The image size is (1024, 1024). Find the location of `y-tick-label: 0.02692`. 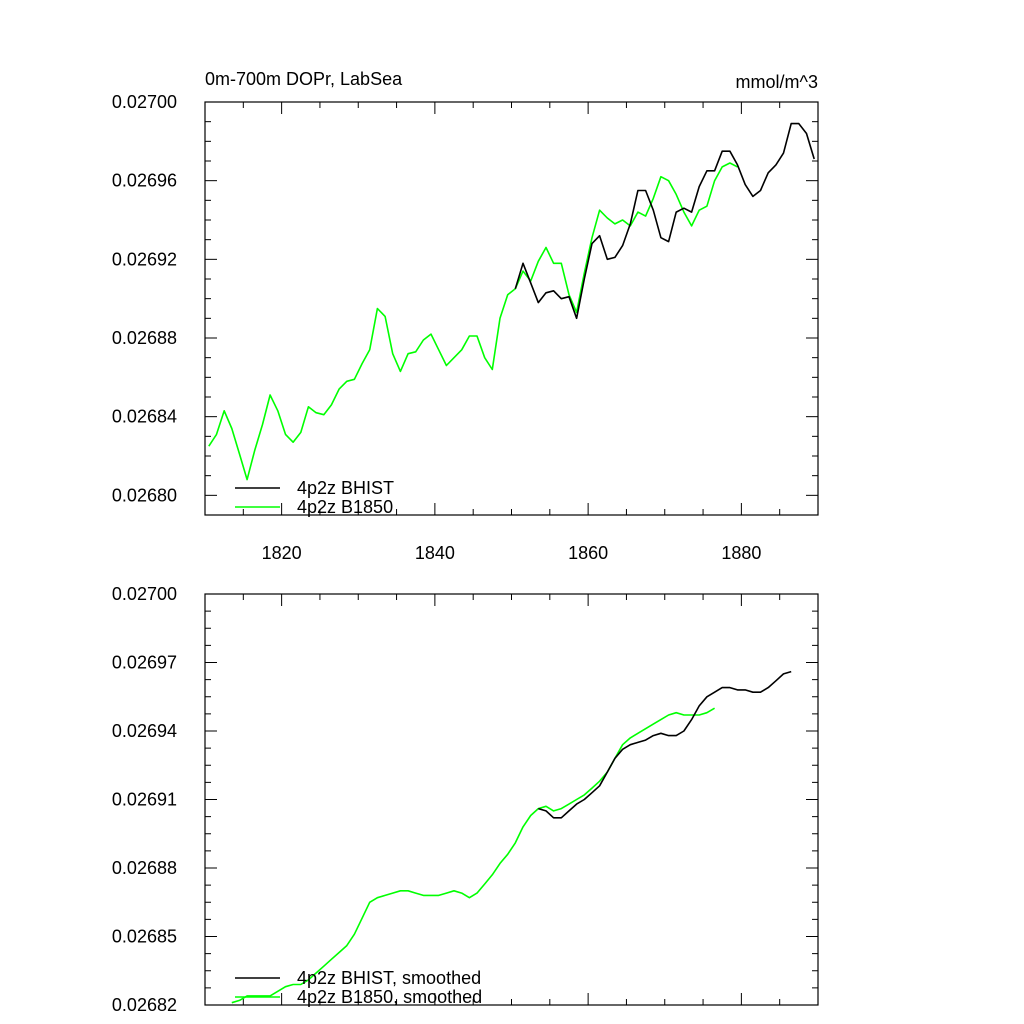

y-tick-label: 0.02692 is located at coordinates (144, 259).